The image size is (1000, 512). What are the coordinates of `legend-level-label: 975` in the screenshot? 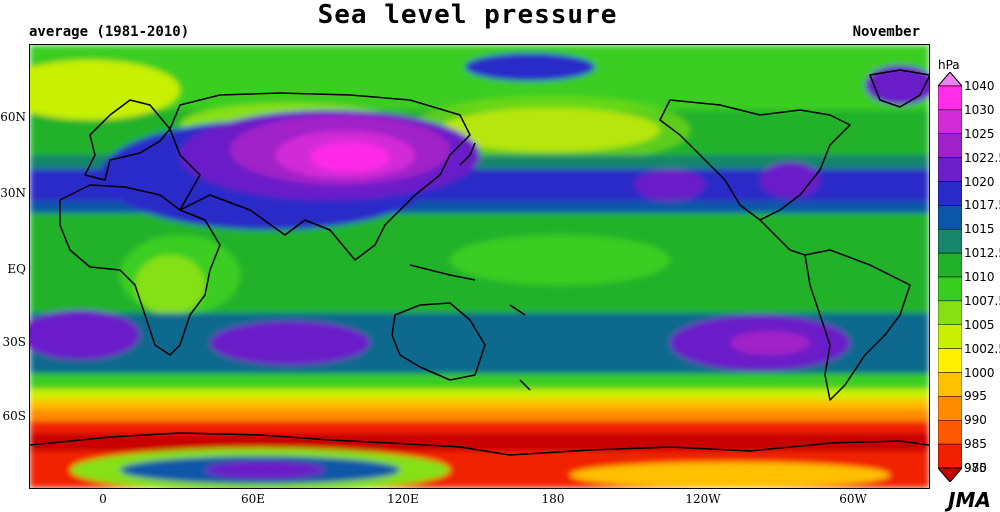 It's located at (975, 468).